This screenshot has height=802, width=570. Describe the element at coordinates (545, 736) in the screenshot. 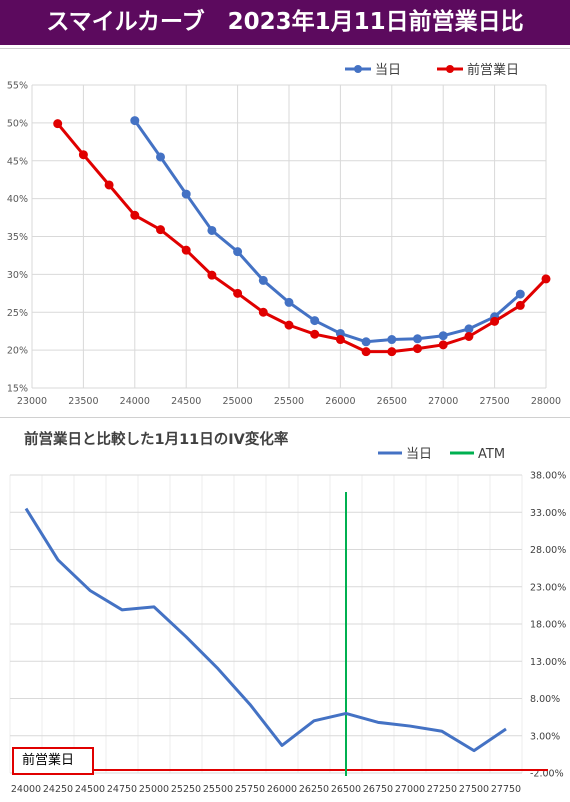

I see `chart2-y-tick: 3.00%` at that location.